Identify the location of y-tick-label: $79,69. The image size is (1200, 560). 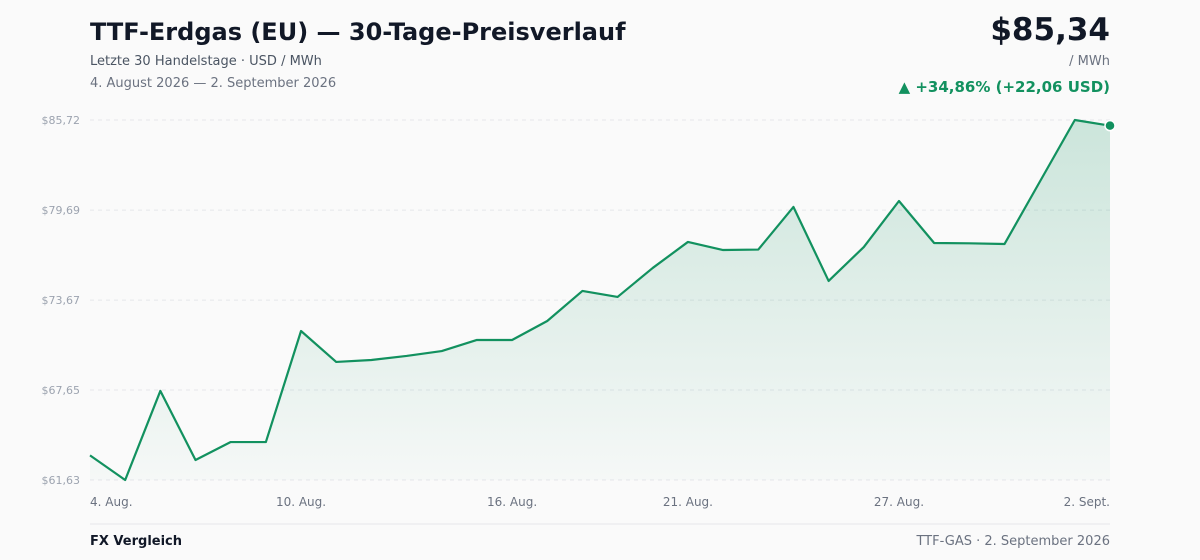
(61, 210).